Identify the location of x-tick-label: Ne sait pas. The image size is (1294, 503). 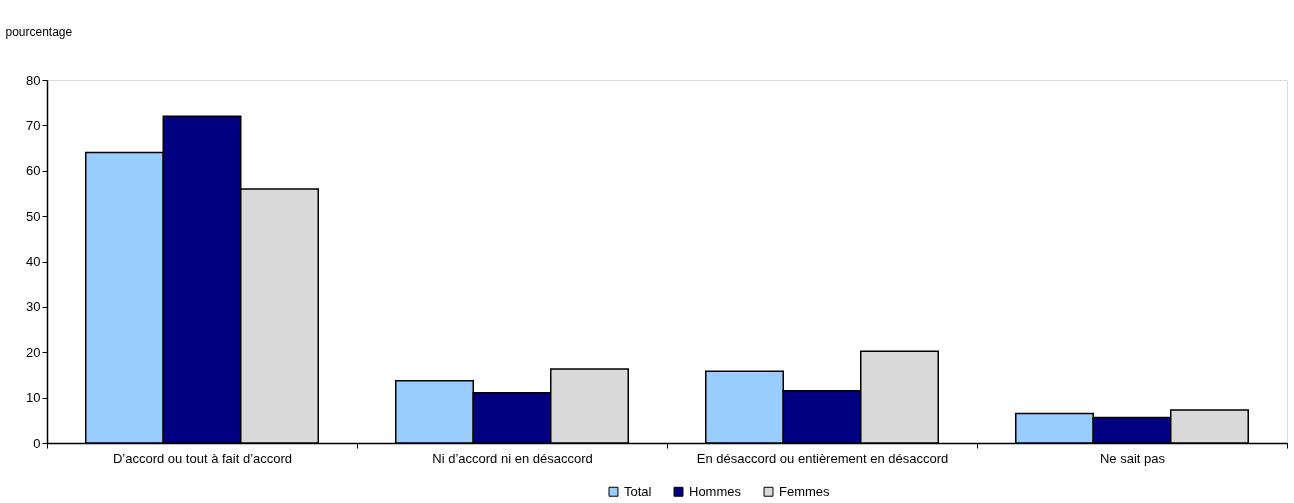
(1132, 458).